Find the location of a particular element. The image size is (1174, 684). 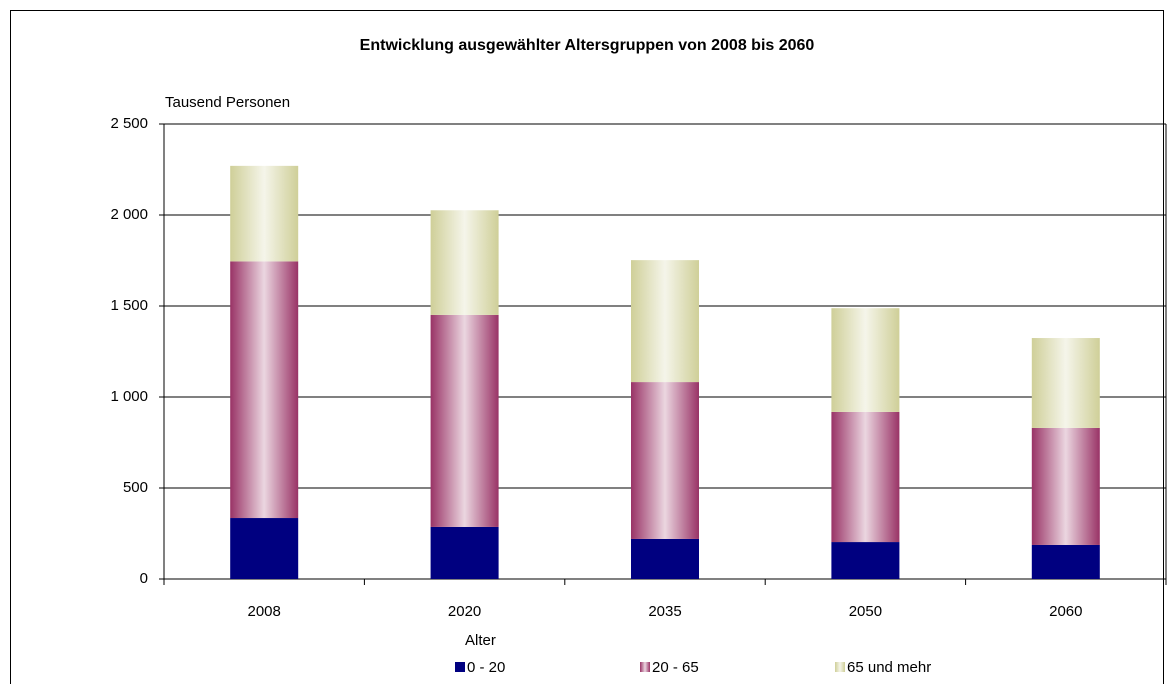

y-tick-label: 0 is located at coordinates (144, 578).